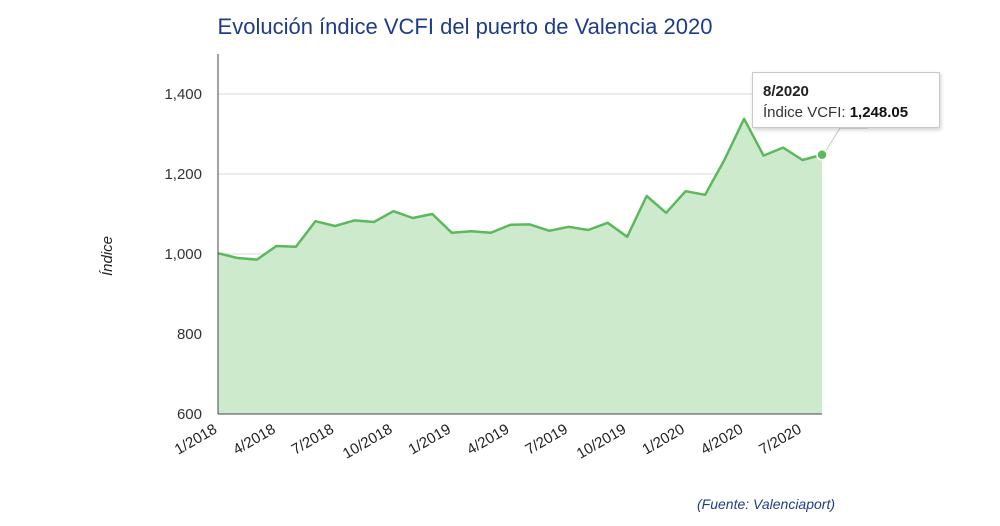  What do you see at coordinates (804, 112) in the screenshot?
I see `tooltip-label: Índice VCFI:` at bounding box center [804, 112].